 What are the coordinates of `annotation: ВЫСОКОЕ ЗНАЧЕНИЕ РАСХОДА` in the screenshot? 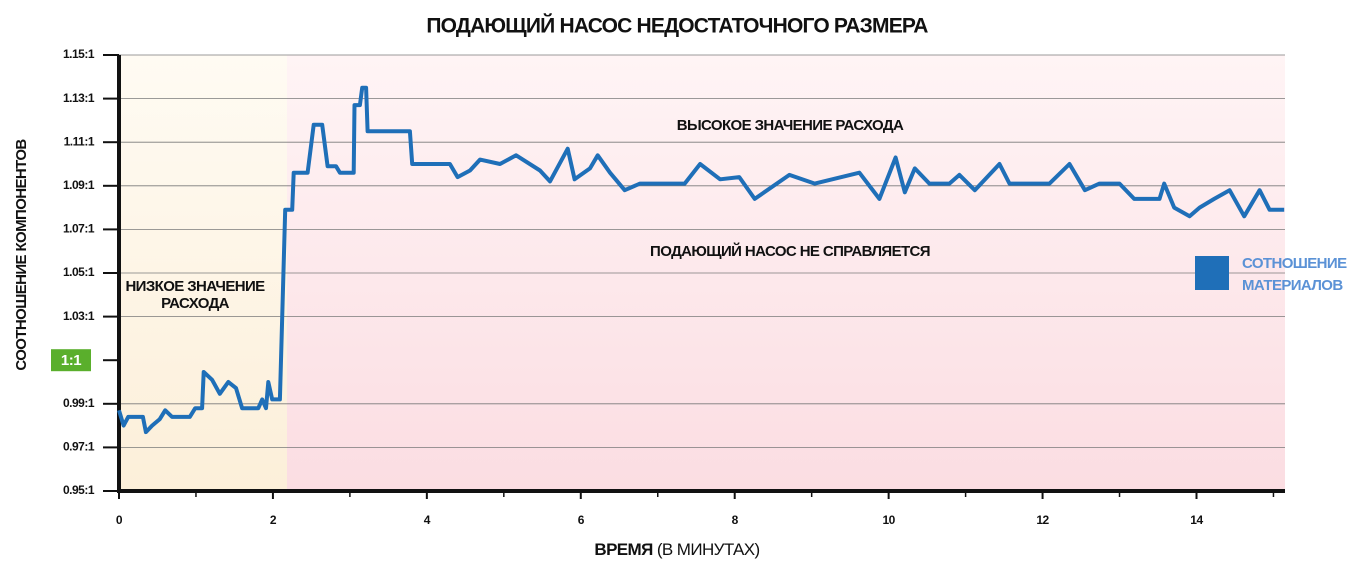 It's located at (790, 125).